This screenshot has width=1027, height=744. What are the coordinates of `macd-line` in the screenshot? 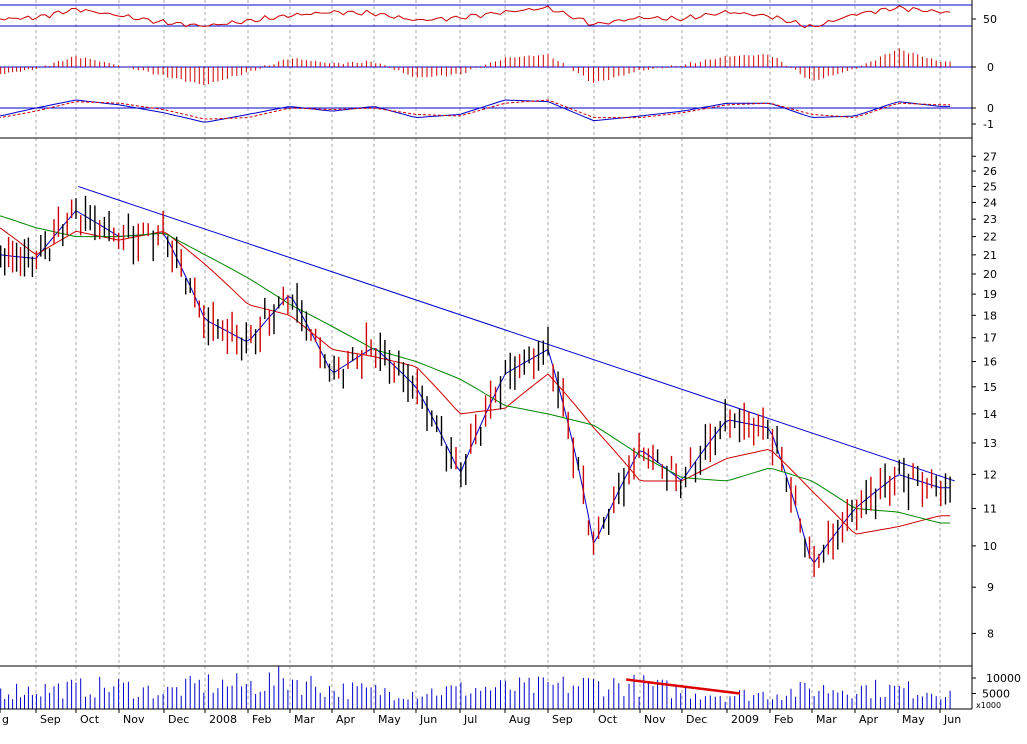 It's located at (475, 111).